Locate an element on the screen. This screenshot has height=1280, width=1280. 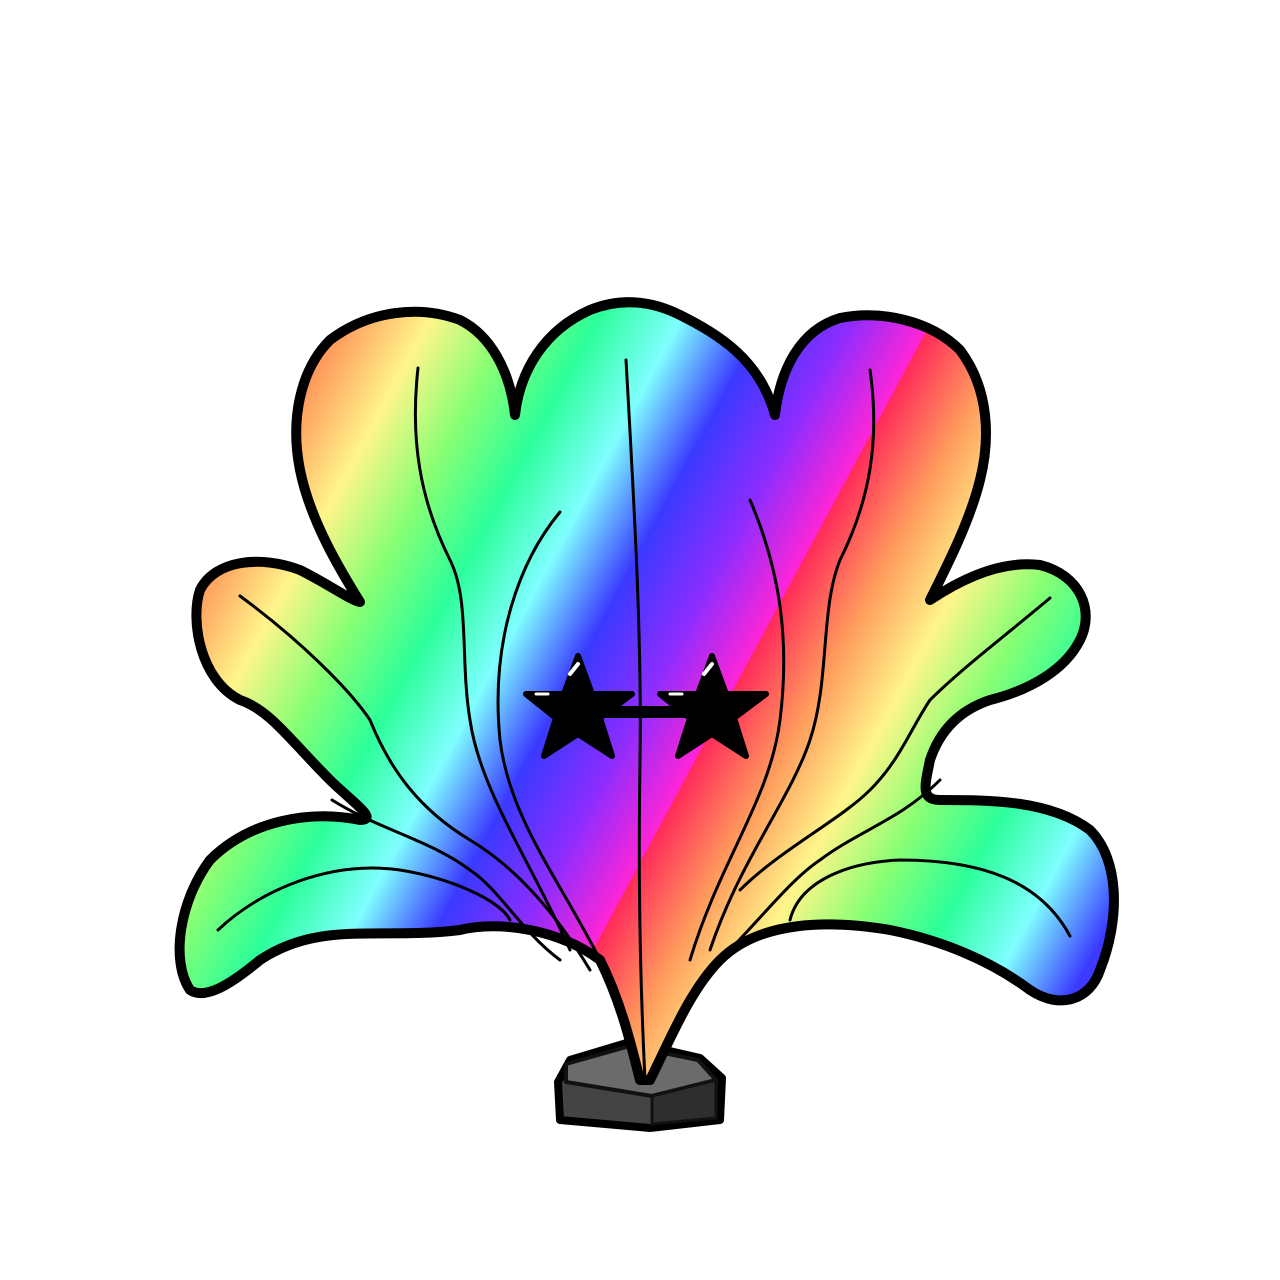
right-lens-highlight is located at coordinates (708, 669).